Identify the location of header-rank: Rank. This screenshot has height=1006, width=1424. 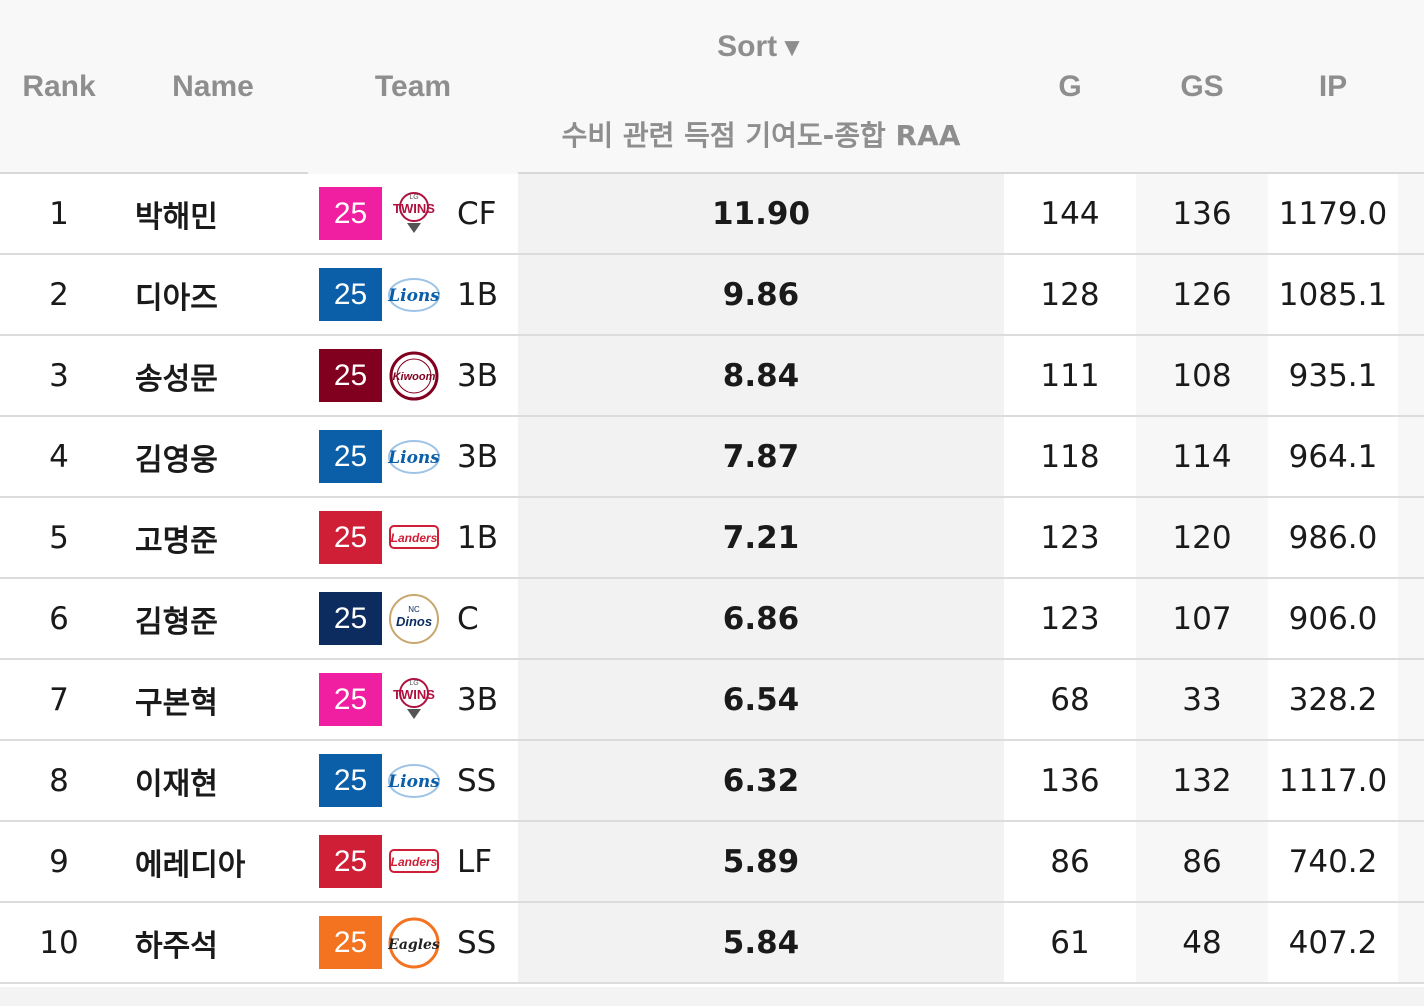
(59, 86).